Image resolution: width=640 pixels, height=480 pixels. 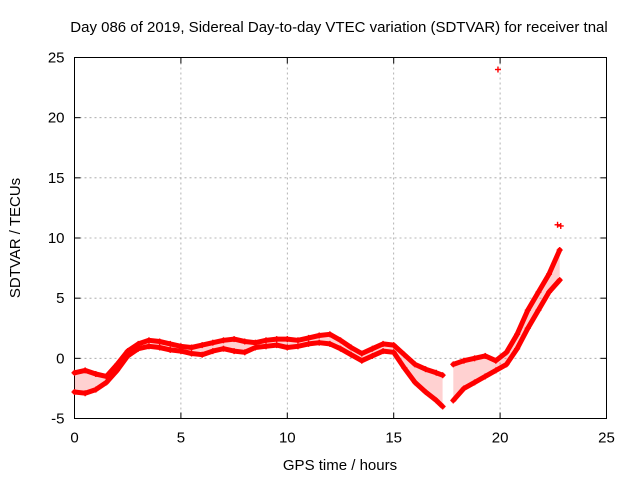 What do you see at coordinates (181, 438) in the screenshot?
I see `x-tick-label: 5` at bounding box center [181, 438].